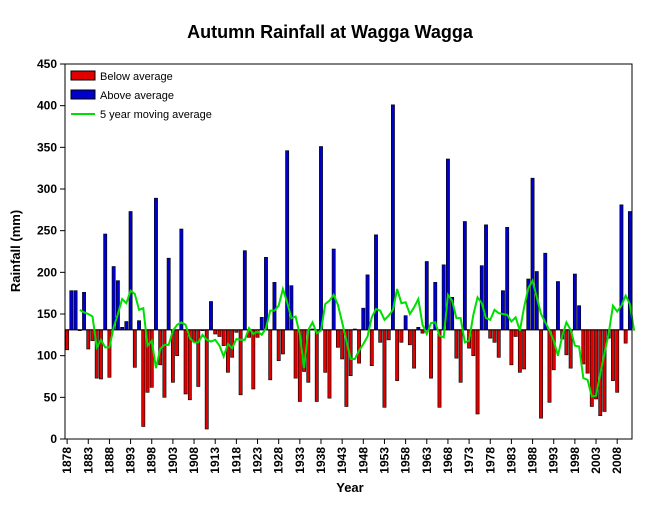 The image size is (661, 519). What do you see at coordinates (261, 324) in the screenshot?
I see `bar-1924` at bounding box center [261, 324].